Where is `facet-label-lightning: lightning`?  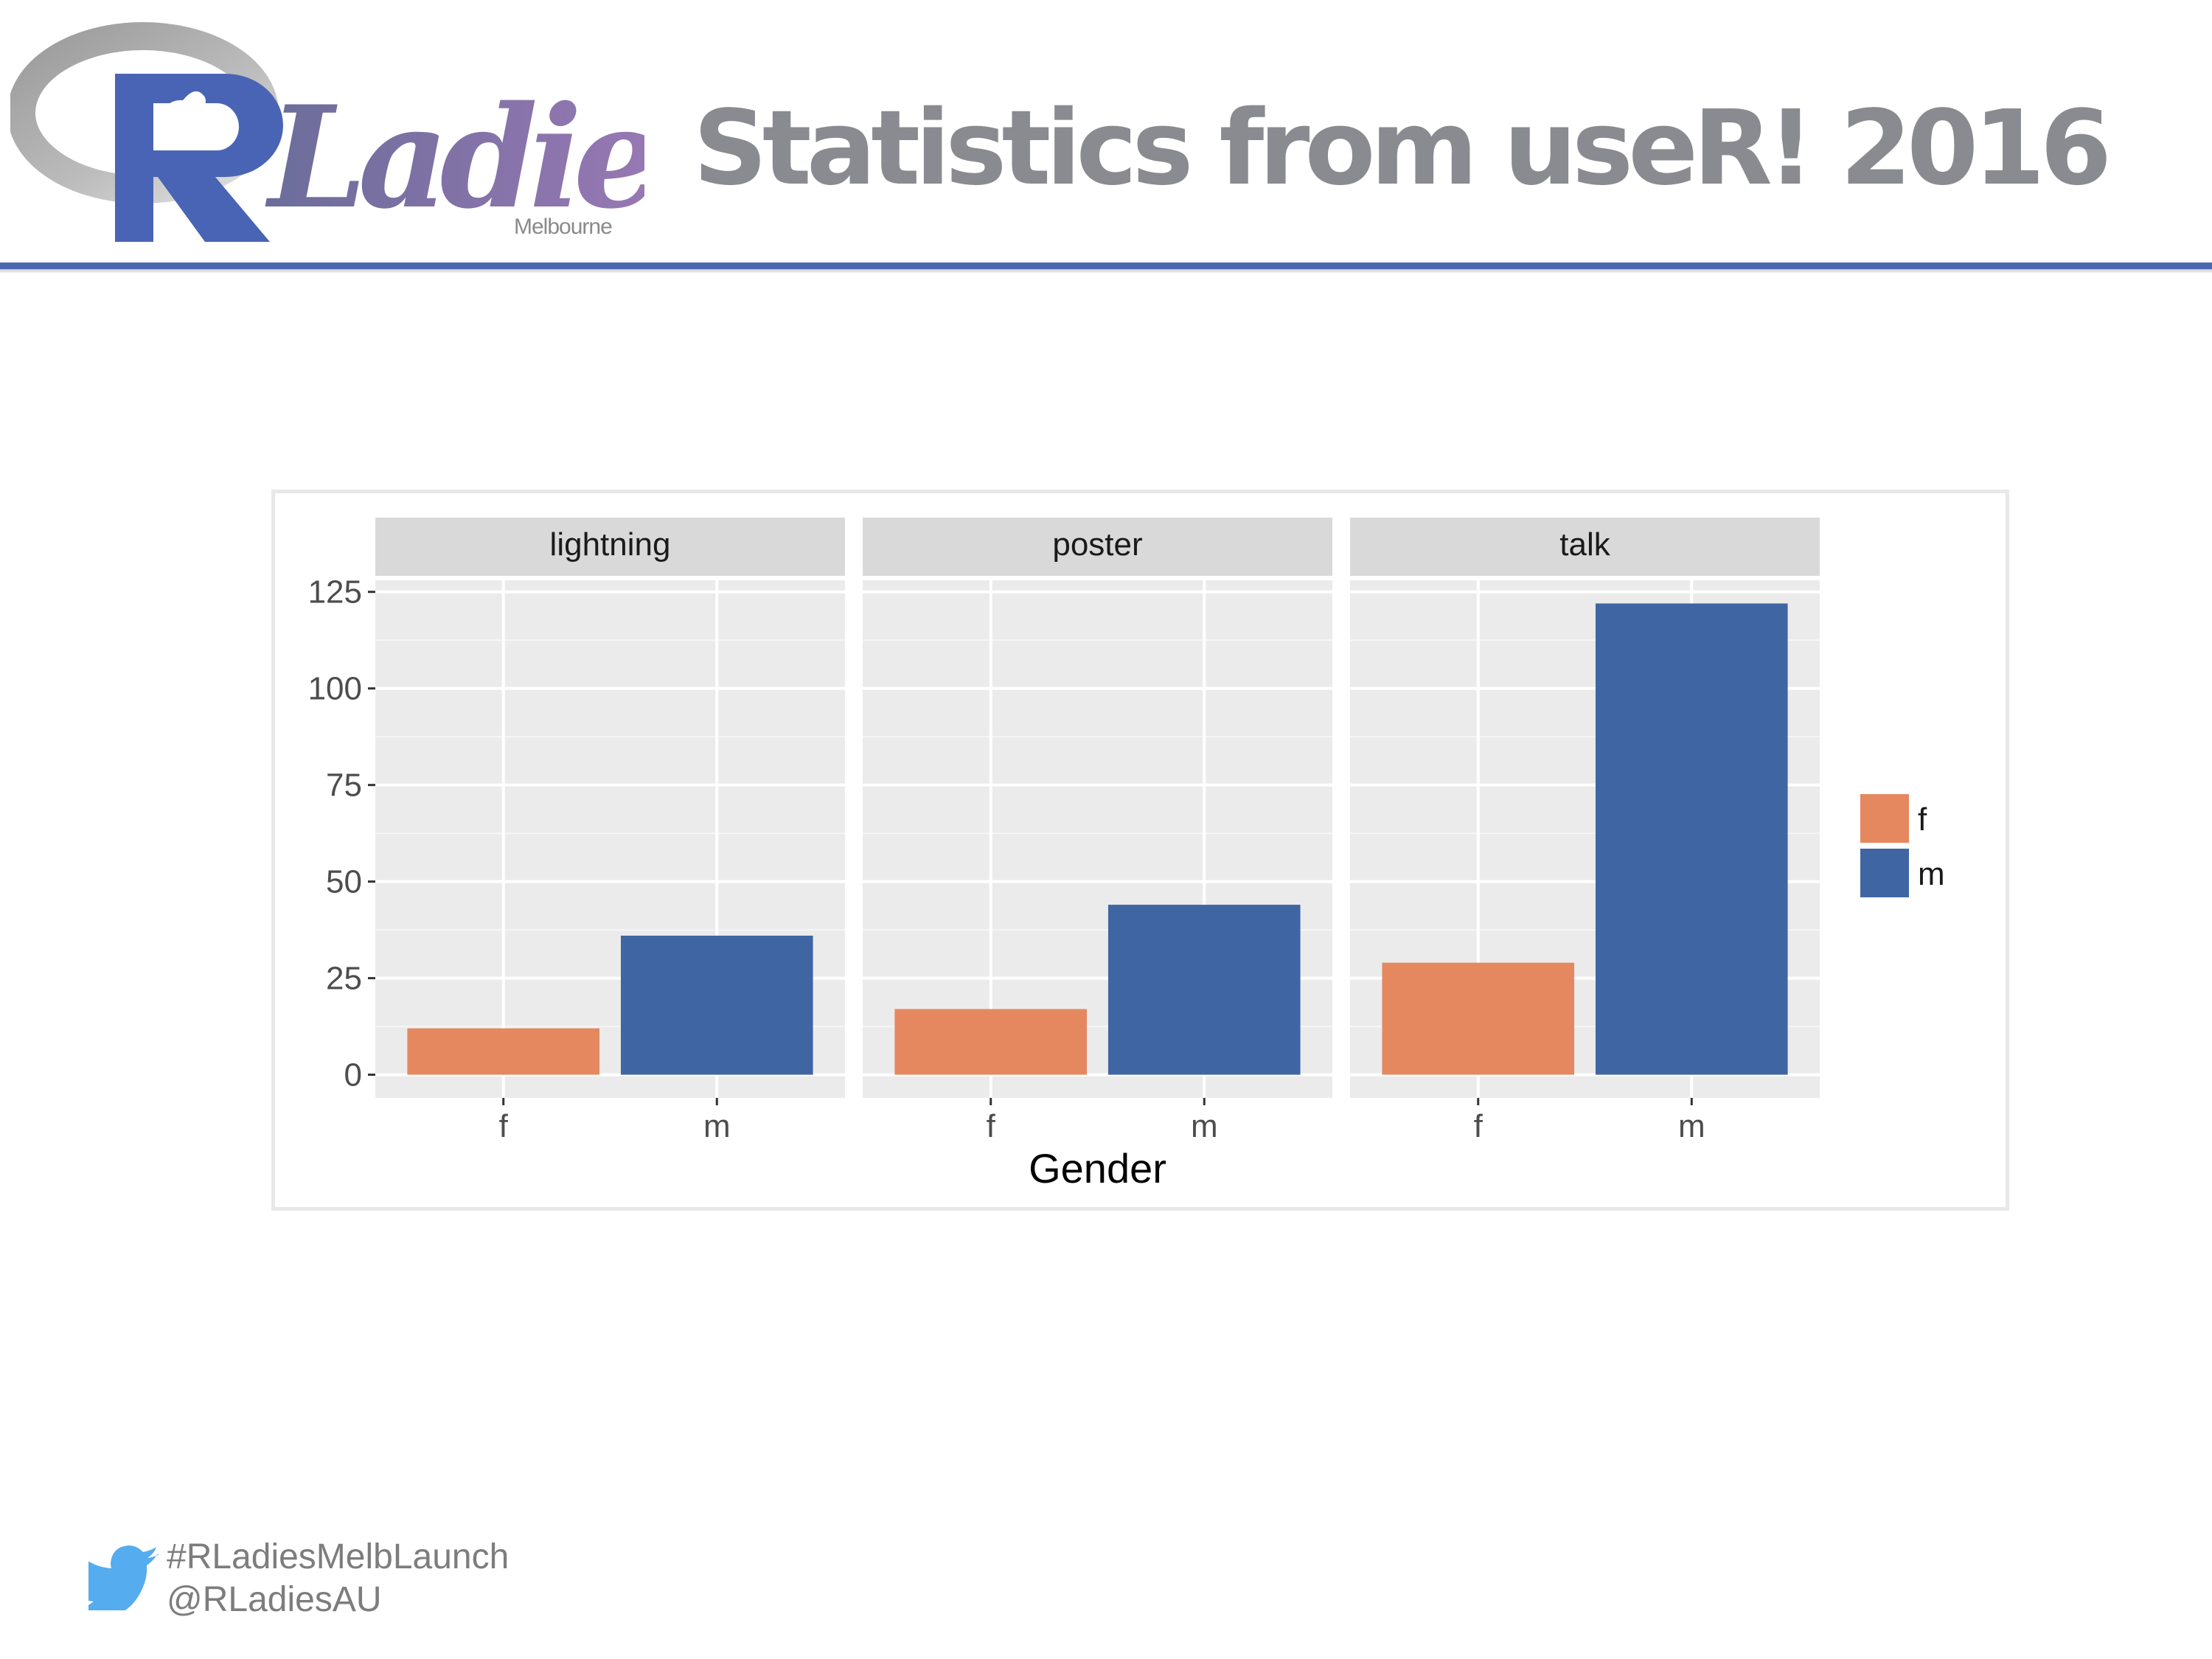 facet-label-lightning: lightning is located at coordinates (610, 544).